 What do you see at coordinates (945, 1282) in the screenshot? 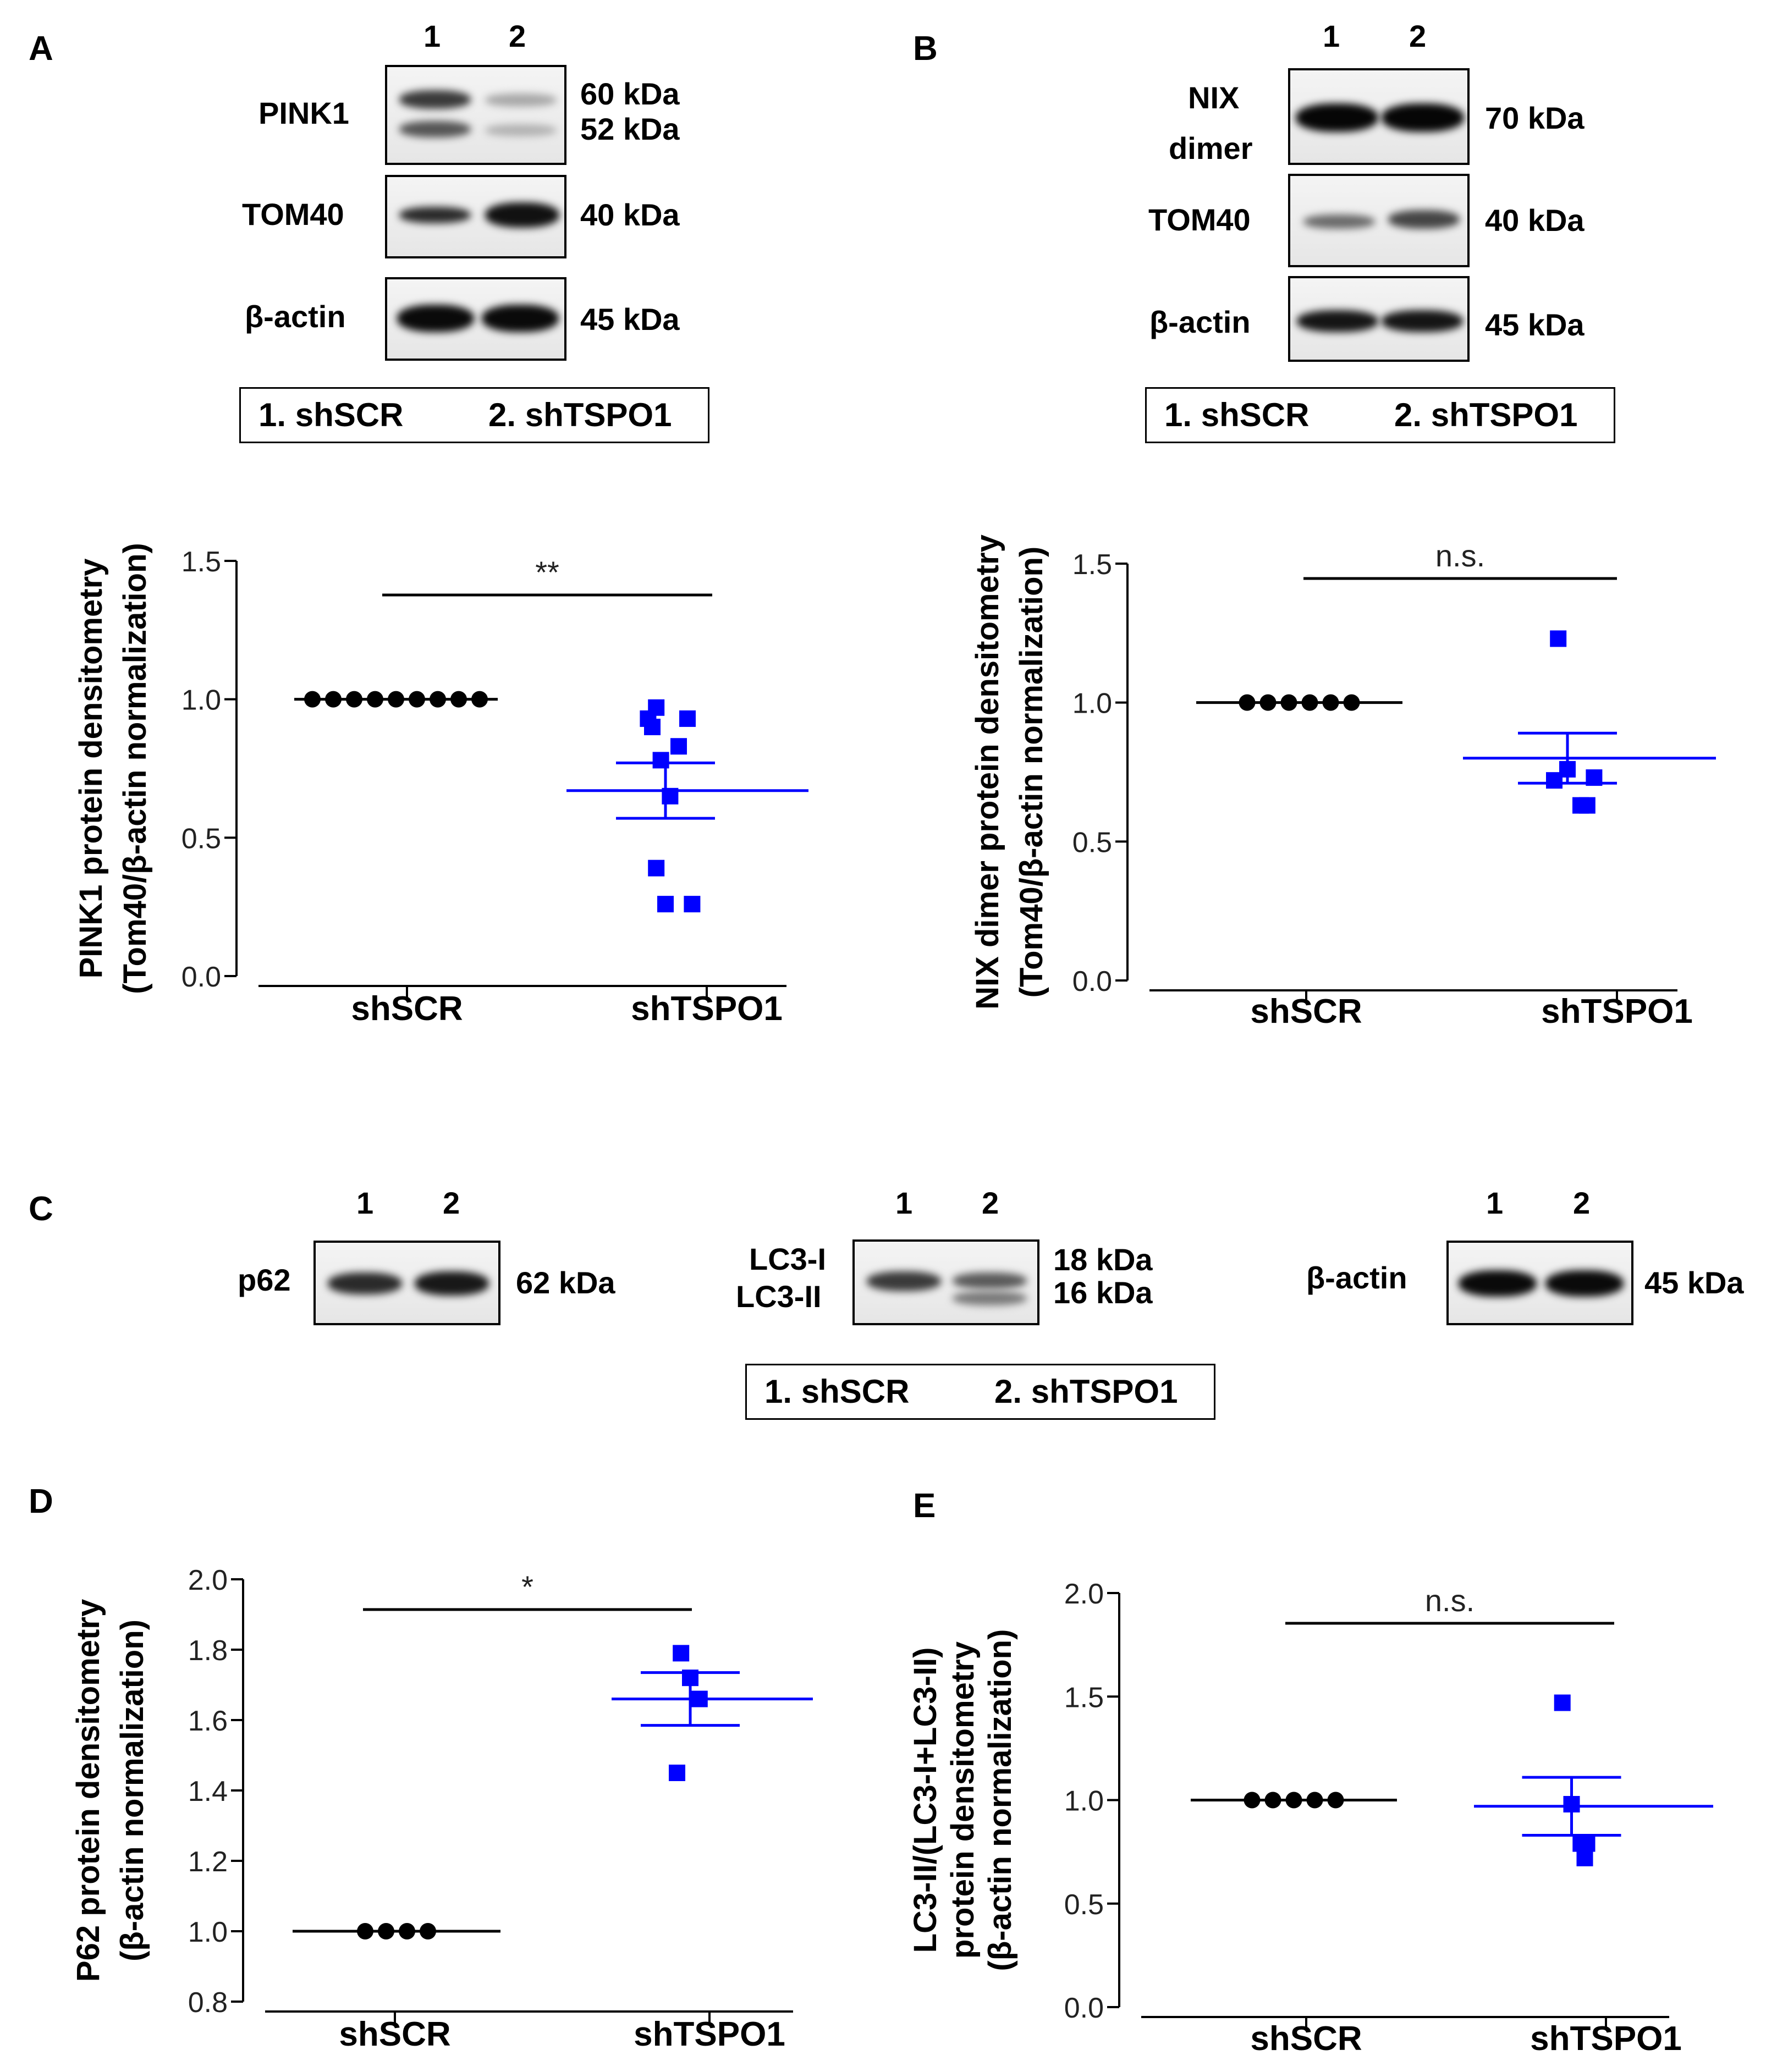
I see `blot-image-lc3` at bounding box center [945, 1282].